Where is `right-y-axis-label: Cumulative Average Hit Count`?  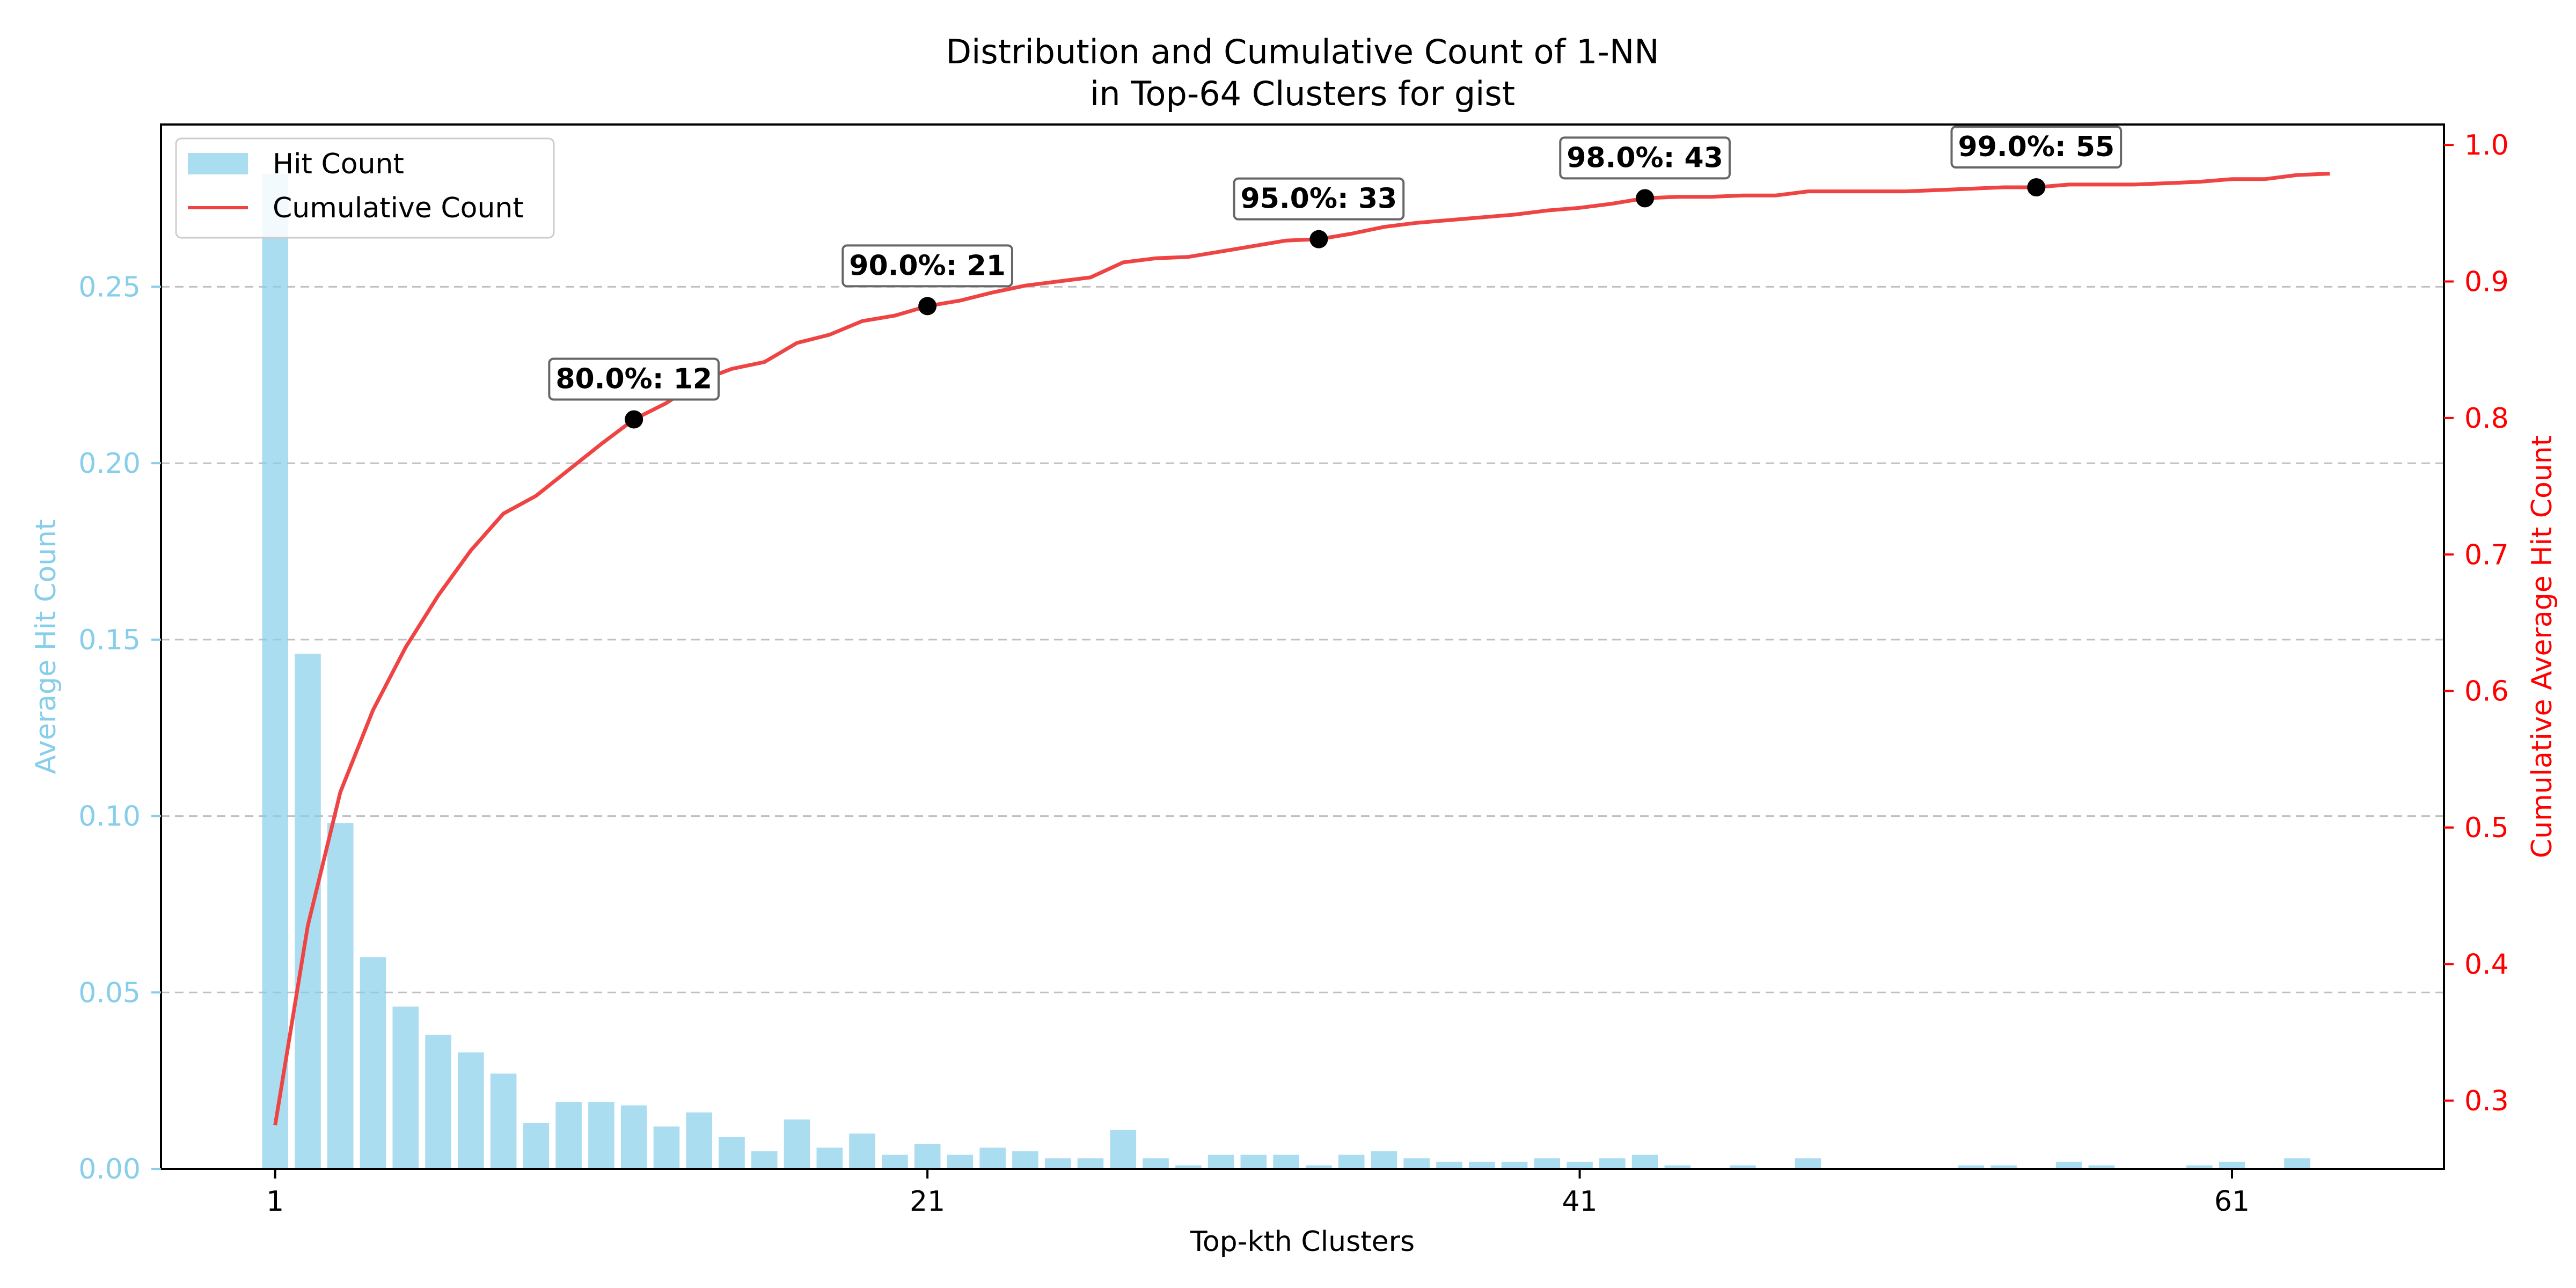
right-y-axis-label: Cumulative Average Hit Count is located at coordinates (2542, 646).